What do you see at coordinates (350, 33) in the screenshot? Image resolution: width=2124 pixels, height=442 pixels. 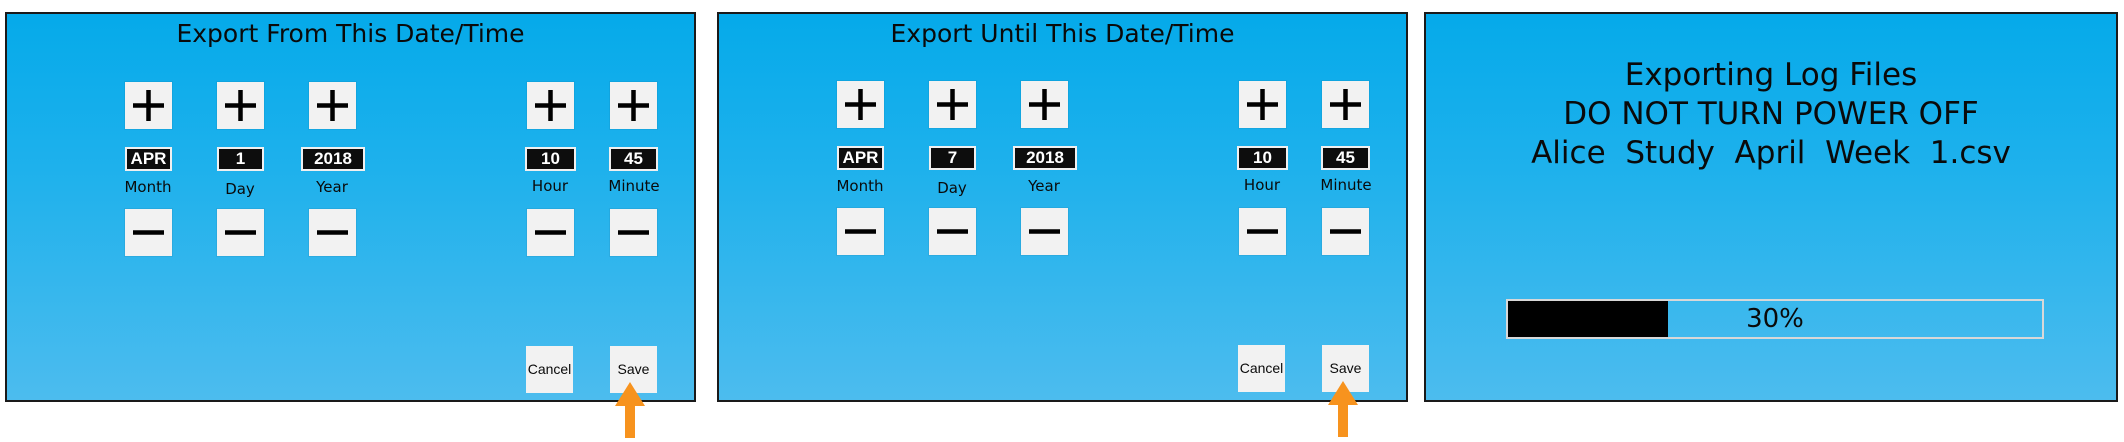 I see `page-title: Export From This Date/Time` at bounding box center [350, 33].